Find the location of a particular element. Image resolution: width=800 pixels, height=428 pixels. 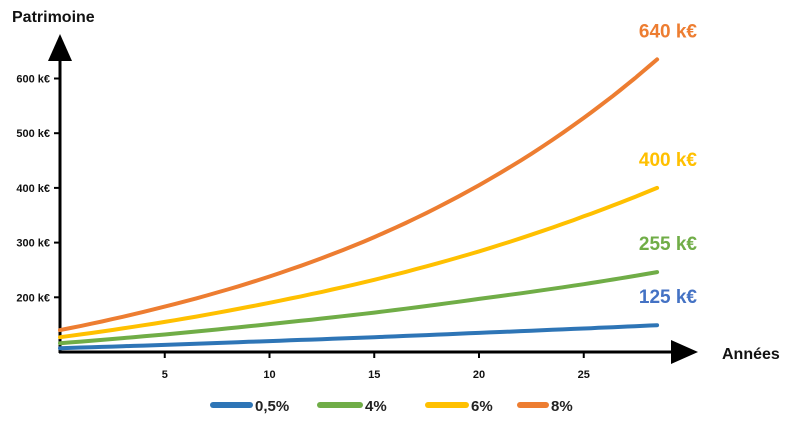

end-value-label: 640 k€ is located at coordinates (668, 31).